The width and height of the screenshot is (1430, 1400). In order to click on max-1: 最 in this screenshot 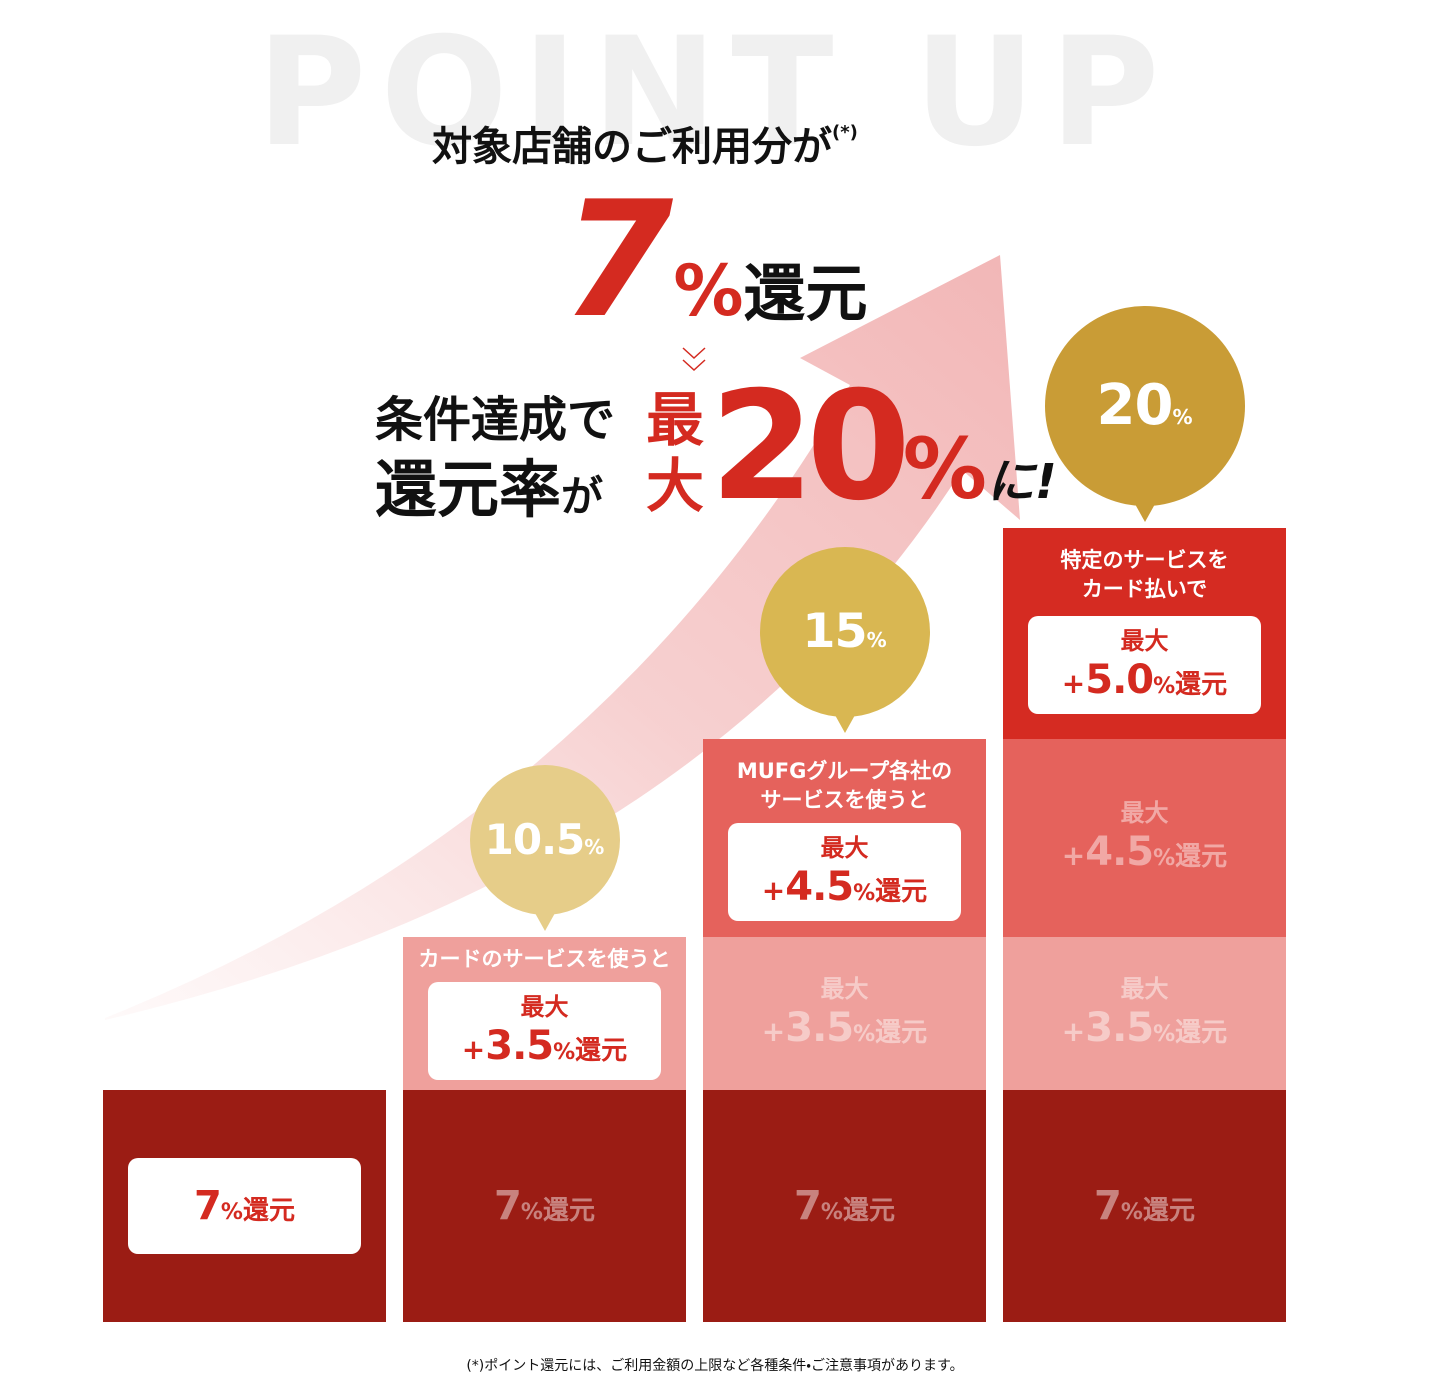, I will do `click(675, 420)`.